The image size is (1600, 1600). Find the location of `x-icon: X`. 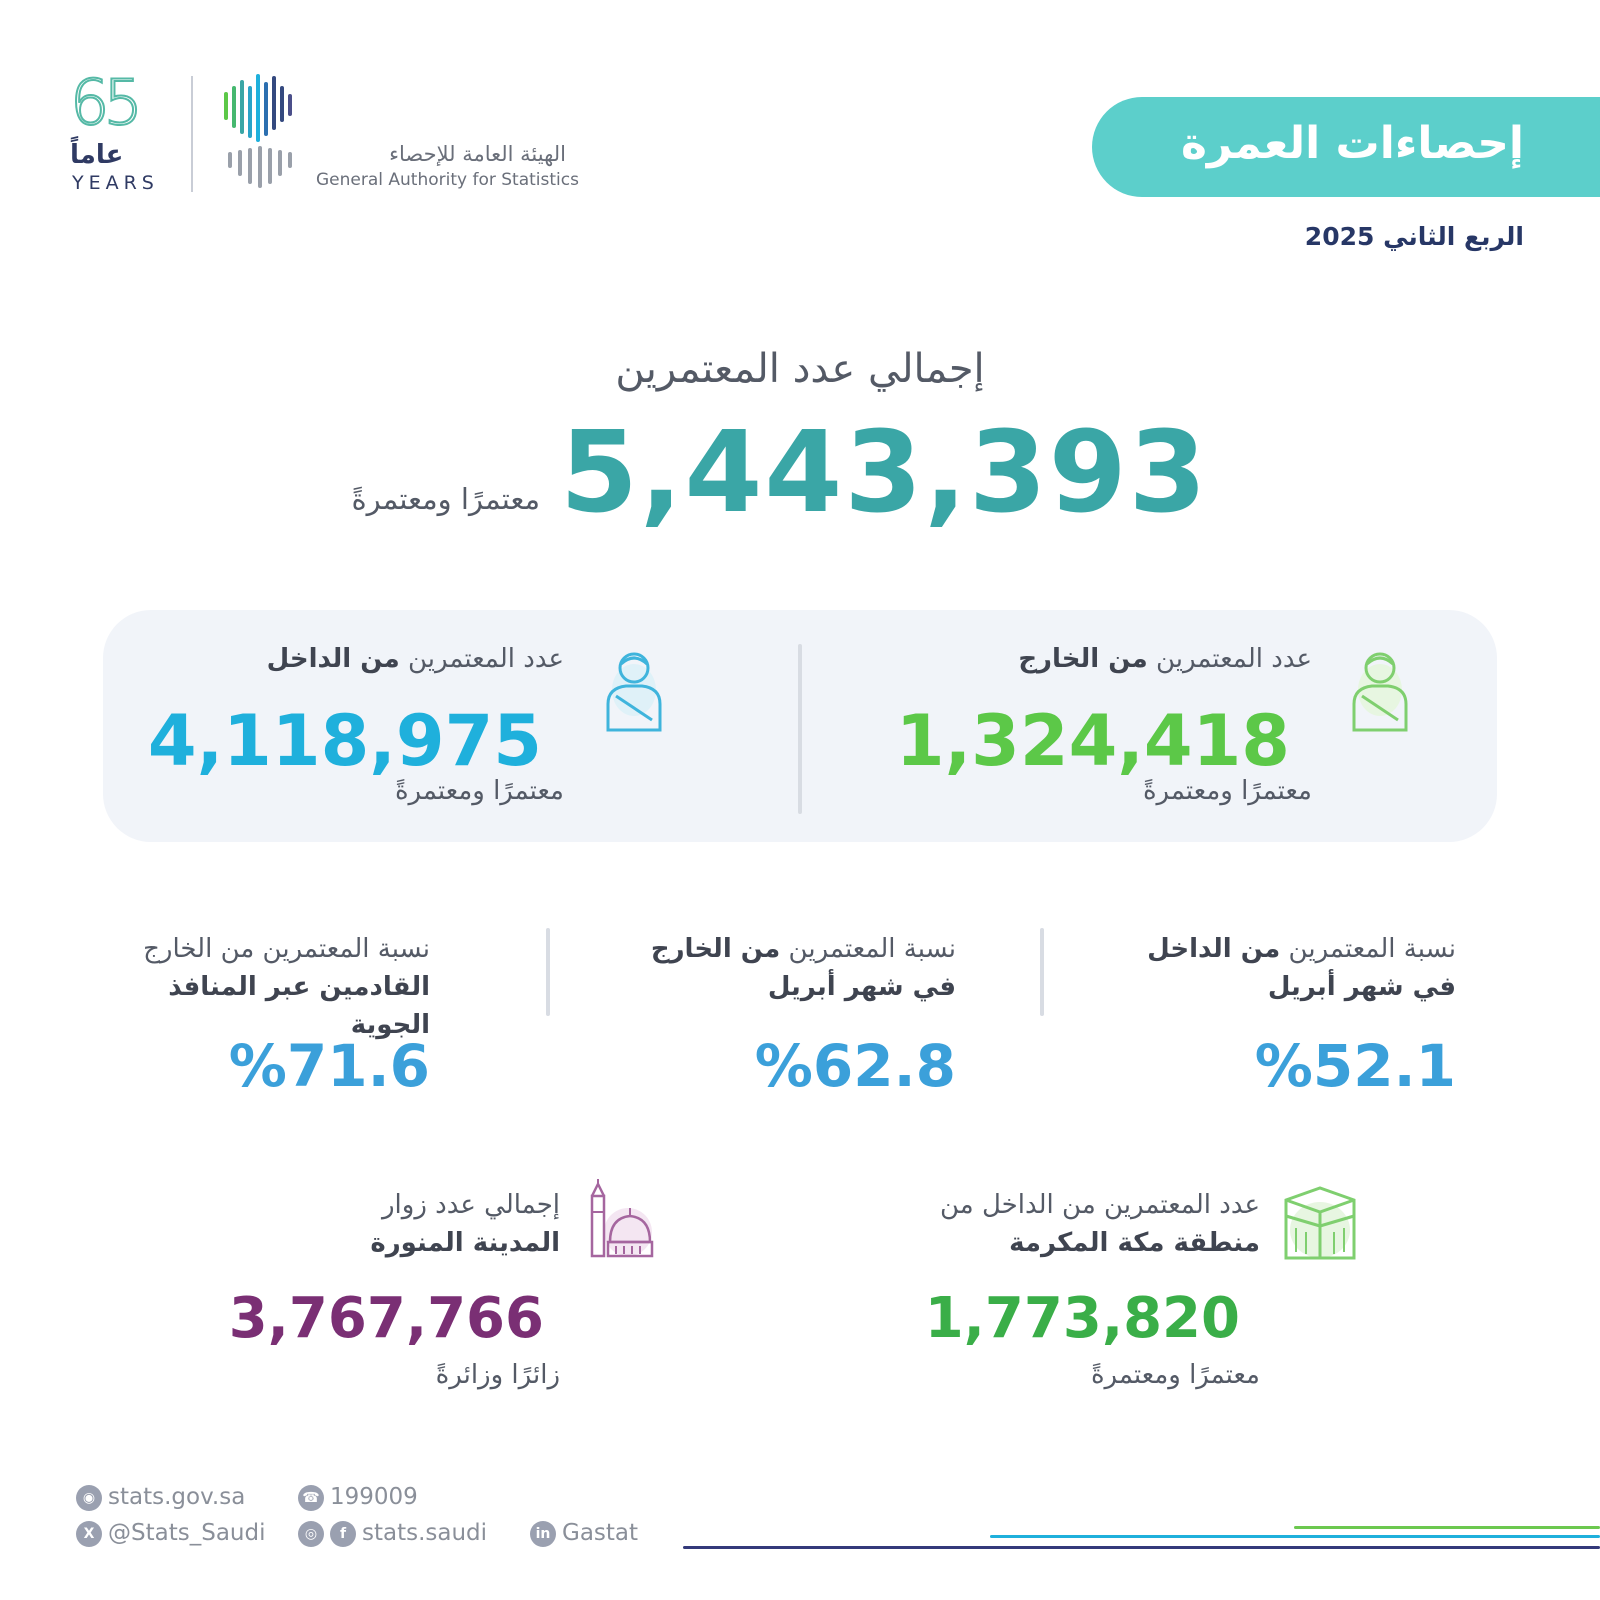

x-icon: X is located at coordinates (89, 1533).